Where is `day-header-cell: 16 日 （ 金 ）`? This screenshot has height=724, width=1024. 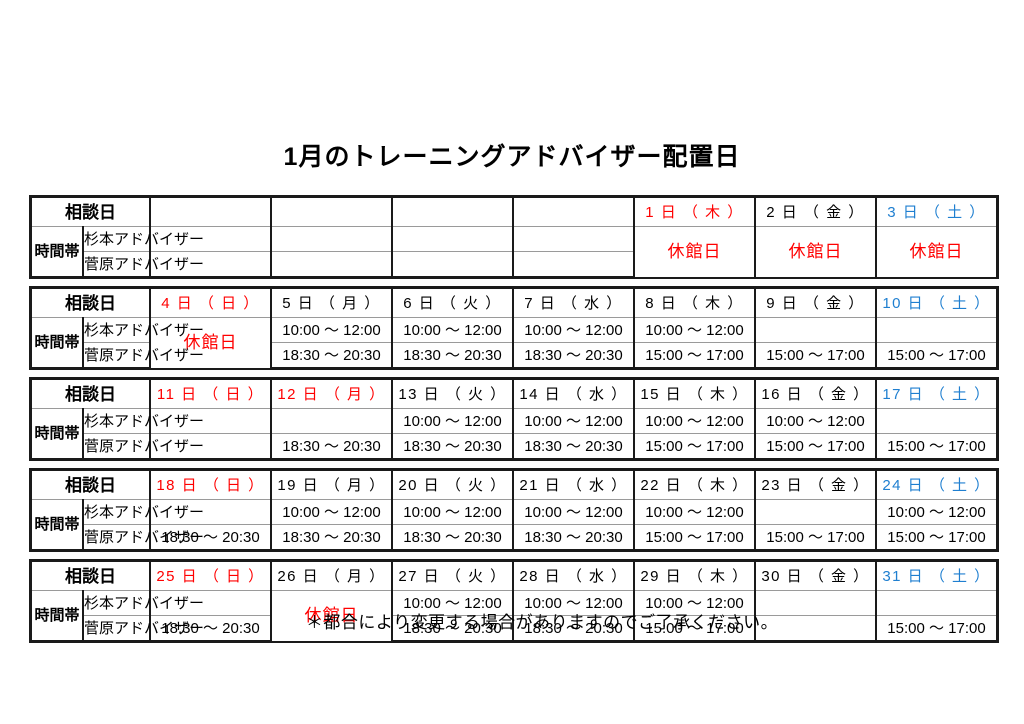
day-header-cell: 16 日 （ 金 ） is located at coordinates (815, 393).